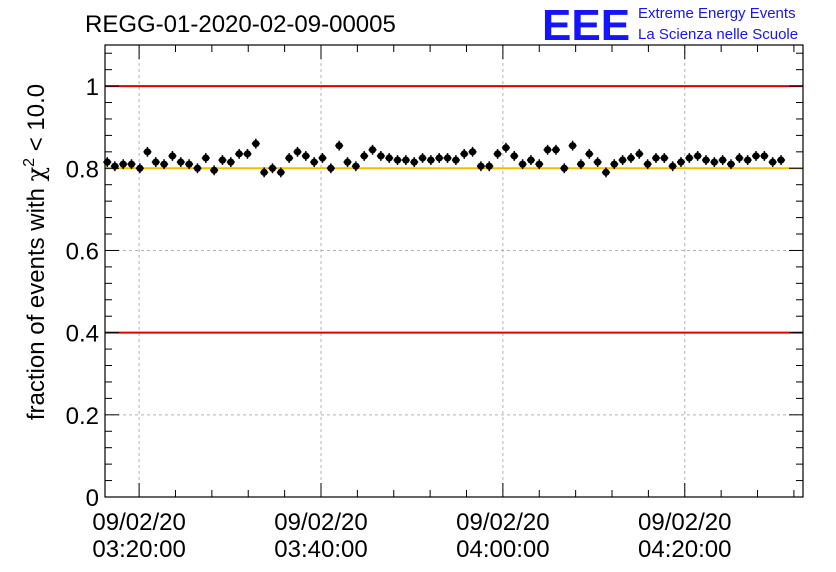 The image size is (836, 572). What do you see at coordinates (36, 300) in the screenshot?
I see `y-axis-label-prefix: fraction of events with` at bounding box center [36, 300].